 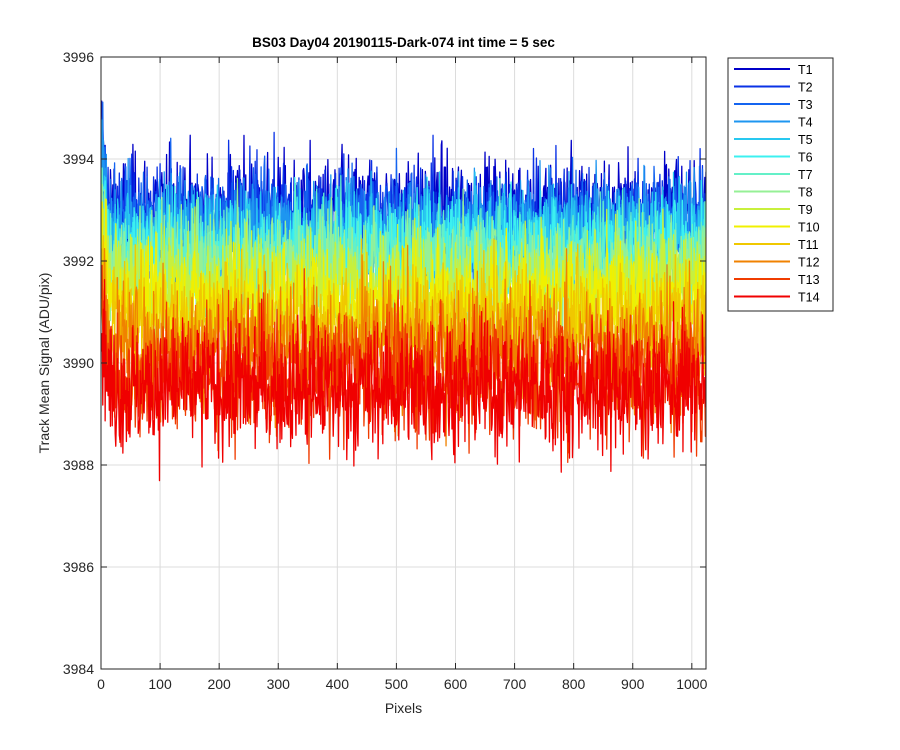 What do you see at coordinates (456, 684) in the screenshot?
I see `x-tick-label: 600` at bounding box center [456, 684].